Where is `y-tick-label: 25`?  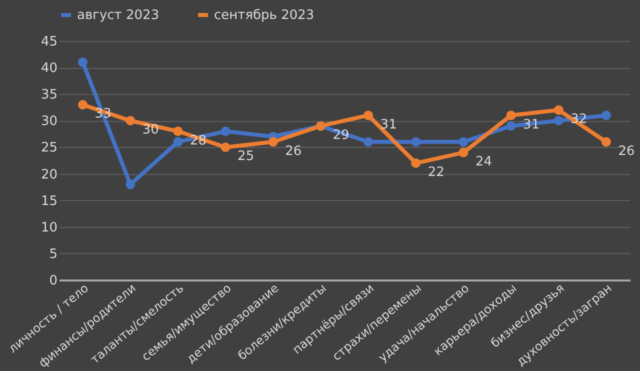 y-tick-label: 25 is located at coordinates (49, 148).